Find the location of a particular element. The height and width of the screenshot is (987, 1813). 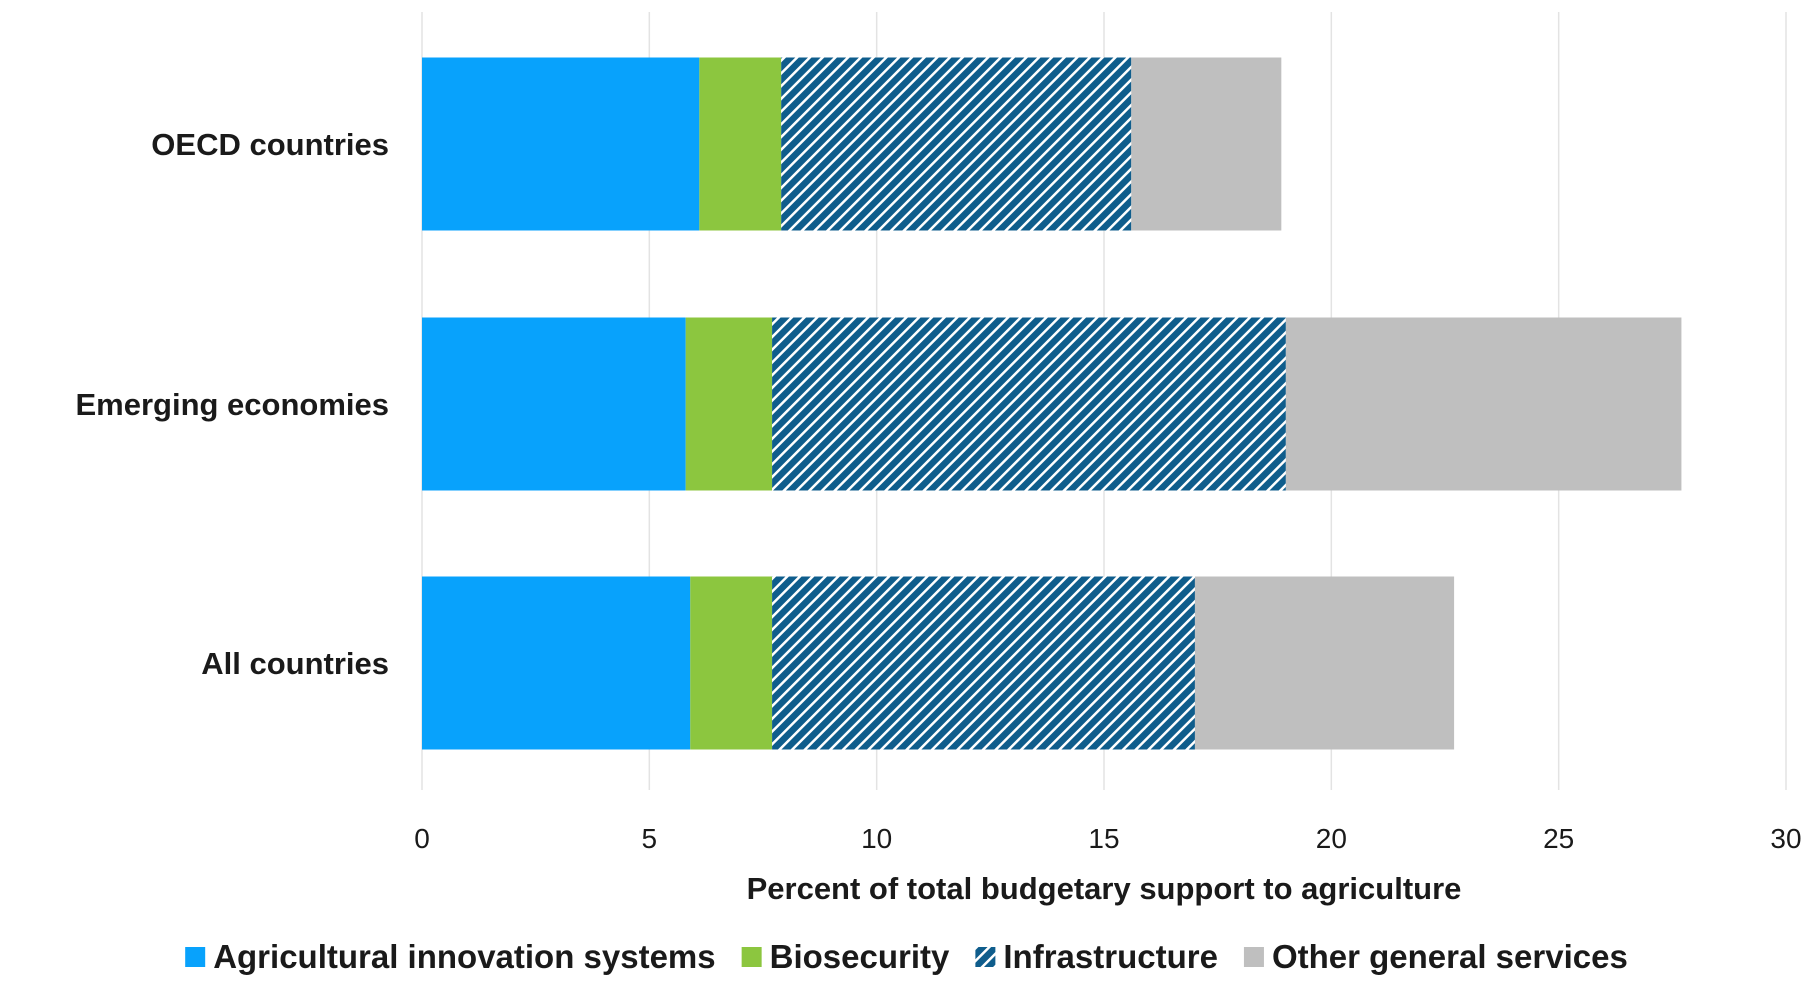

legend-item-other-general-services: Other general services is located at coordinates (1435, 956).